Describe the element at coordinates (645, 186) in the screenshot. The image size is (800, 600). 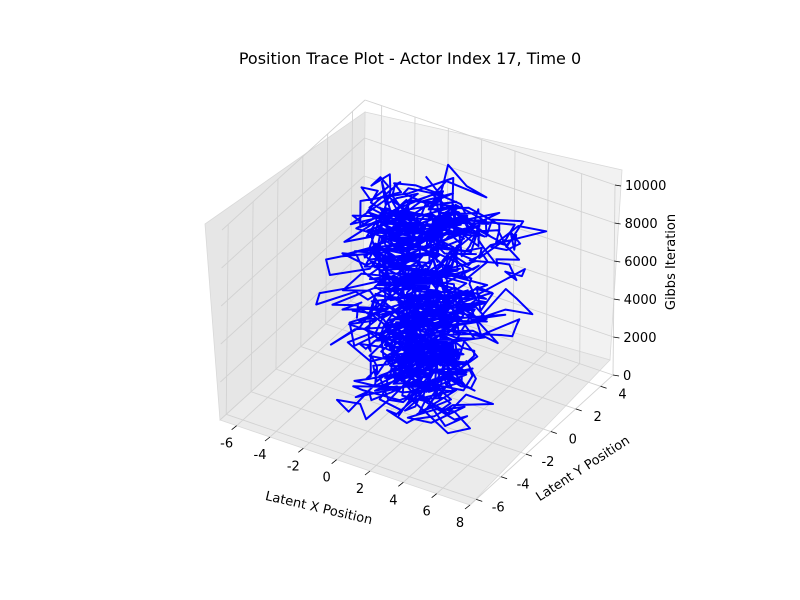
I see `z-tick-label: 10000` at that location.